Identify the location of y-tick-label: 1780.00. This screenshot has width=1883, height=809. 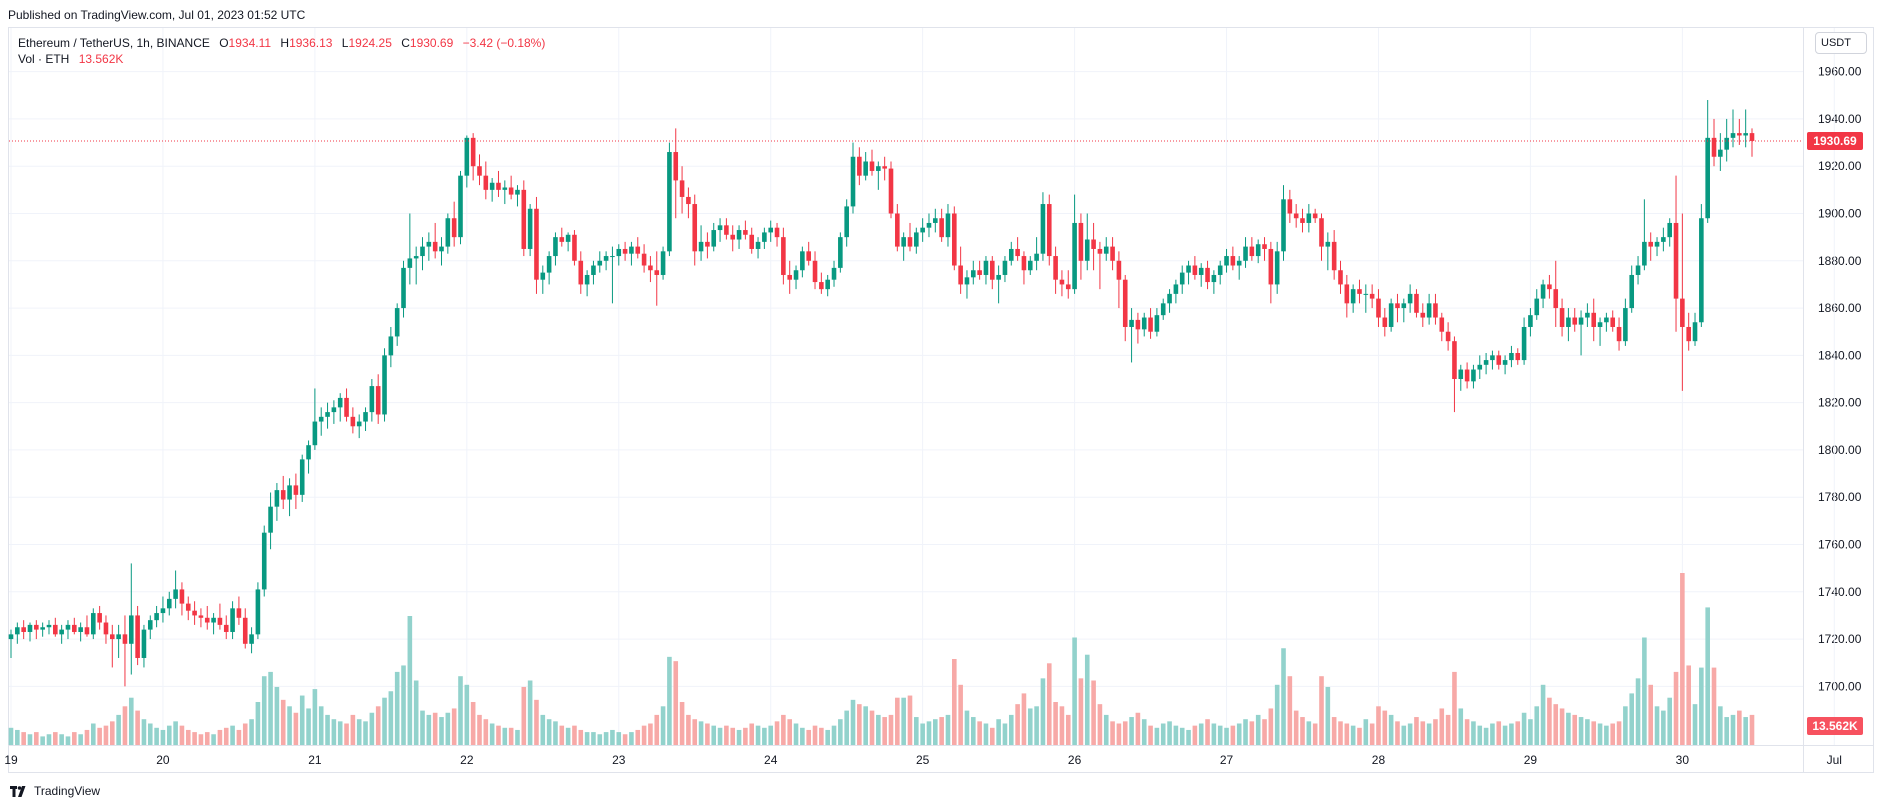
(1840, 497).